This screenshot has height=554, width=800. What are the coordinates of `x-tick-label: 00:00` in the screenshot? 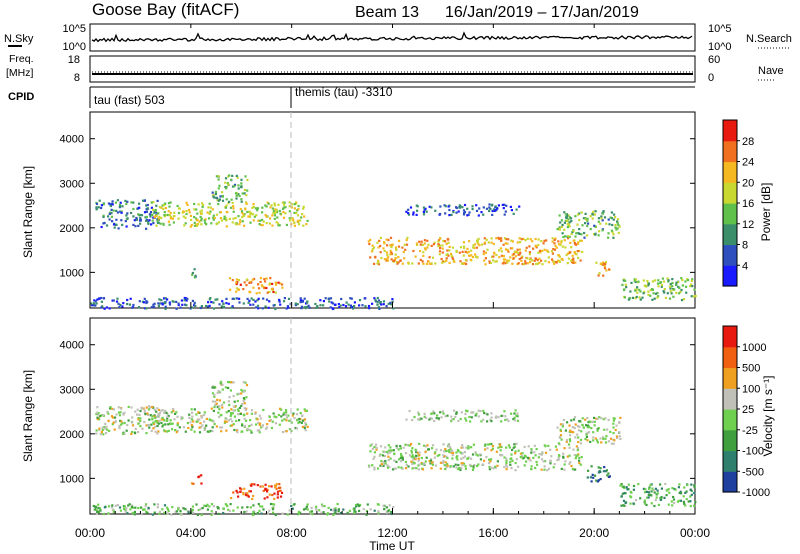 It's located at (695, 533).